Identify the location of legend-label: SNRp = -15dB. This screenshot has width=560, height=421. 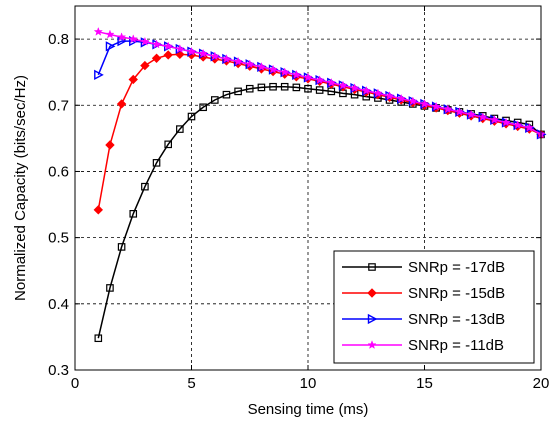
(456, 293).